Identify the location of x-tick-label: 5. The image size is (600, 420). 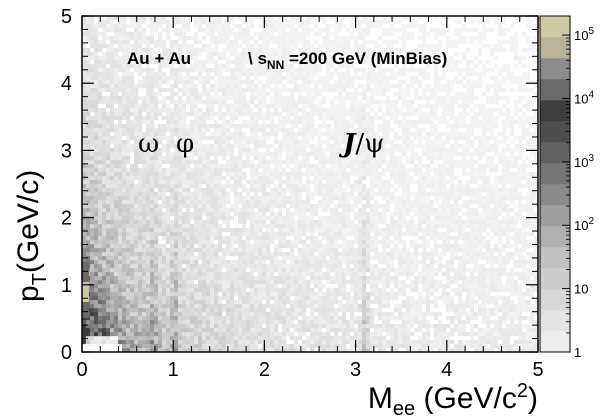
(537, 370).